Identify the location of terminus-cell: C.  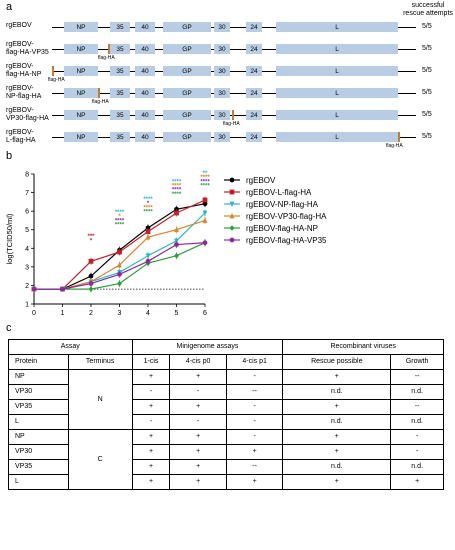
(100, 459).